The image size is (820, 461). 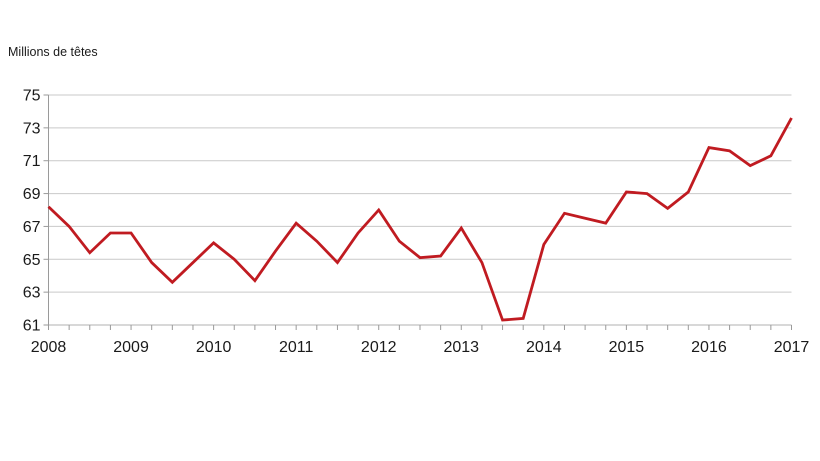 I want to click on y-axis-unit-label: Millions de têtes, so click(x=53, y=52).